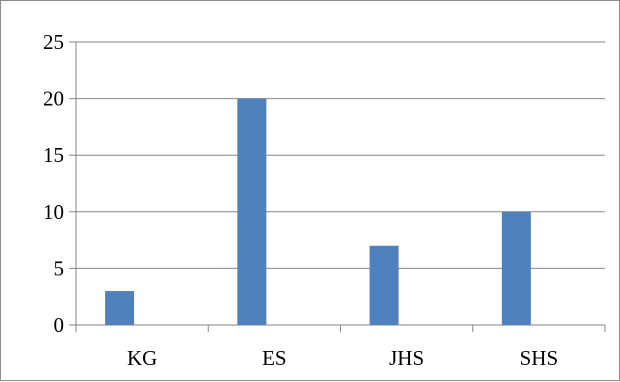 This screenshot has width=620, height=382. Describe the element at coordinates (53, 42) in the screenshot. I see `y-tick-label-25: 25` at that location.